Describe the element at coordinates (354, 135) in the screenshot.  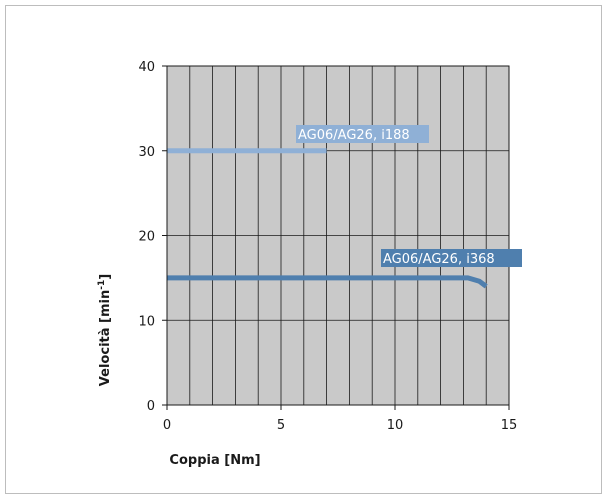
I see `series-label-1: AG06/AG26, i188` at that location.